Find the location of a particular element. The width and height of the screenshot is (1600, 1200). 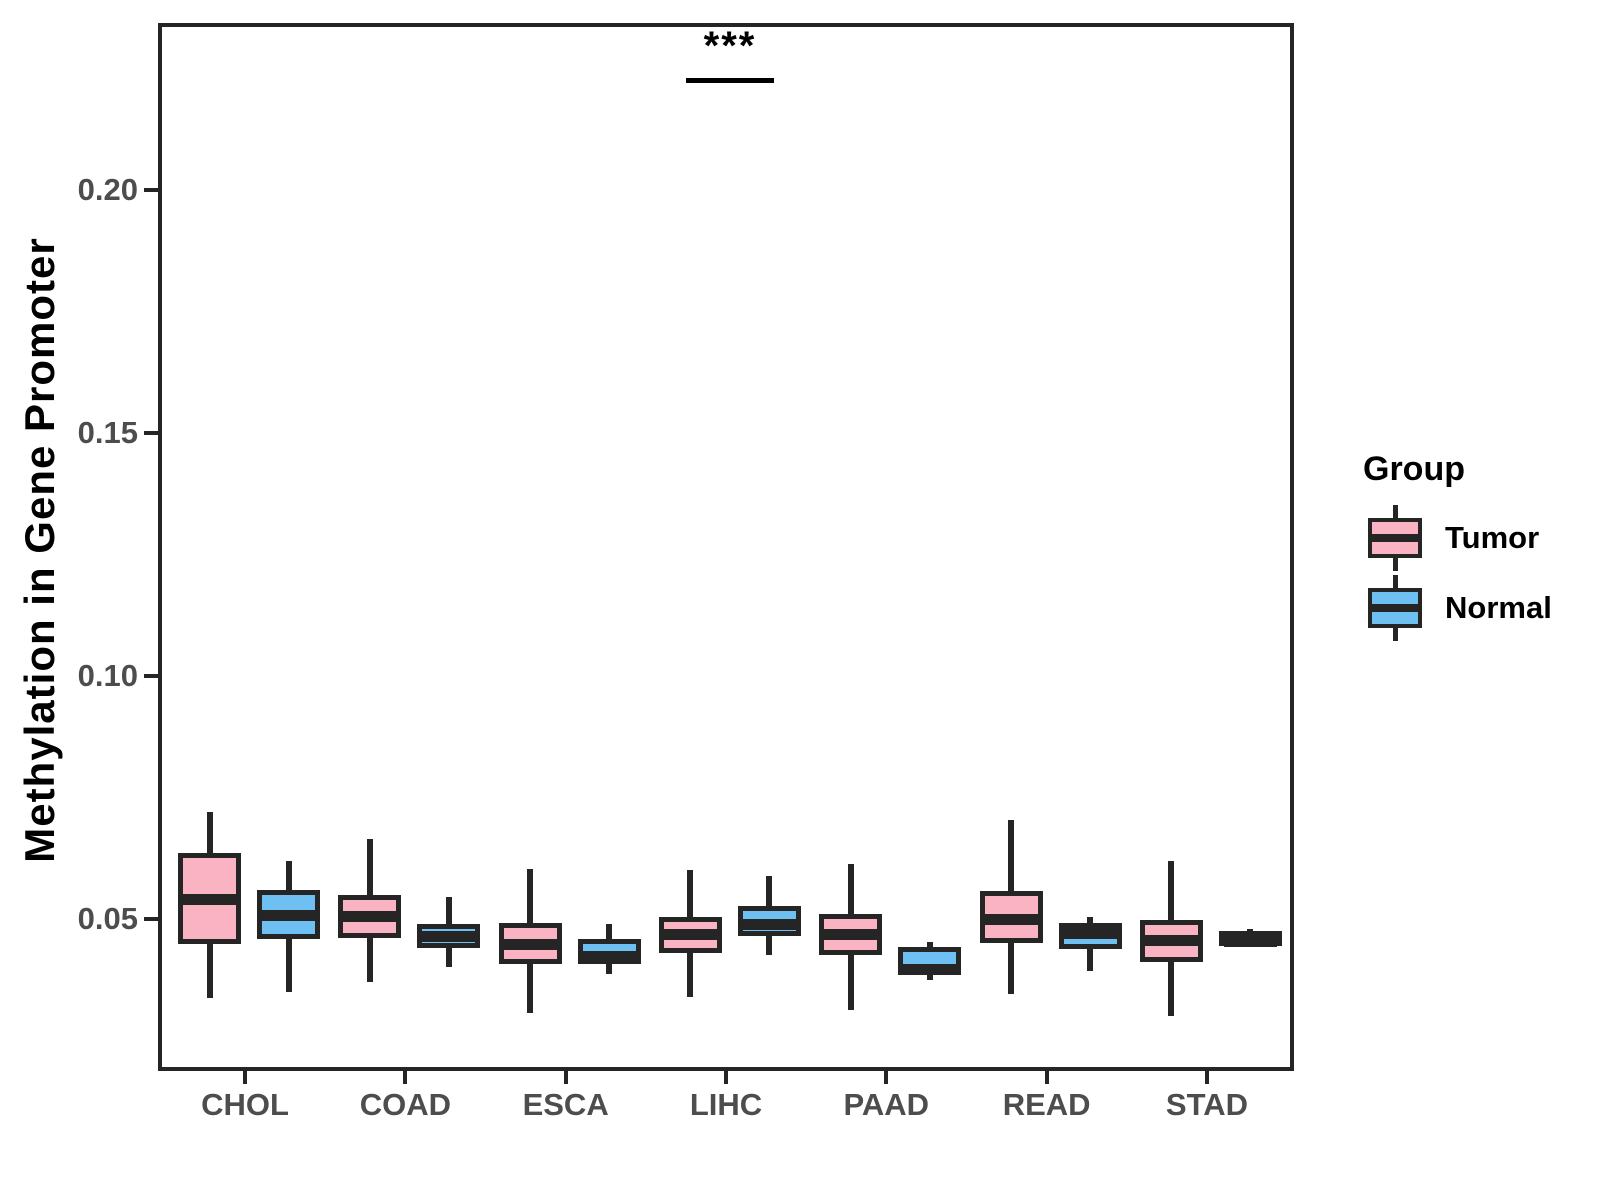

y-tick-mark-0.10 is located at coordinates (151, 675).